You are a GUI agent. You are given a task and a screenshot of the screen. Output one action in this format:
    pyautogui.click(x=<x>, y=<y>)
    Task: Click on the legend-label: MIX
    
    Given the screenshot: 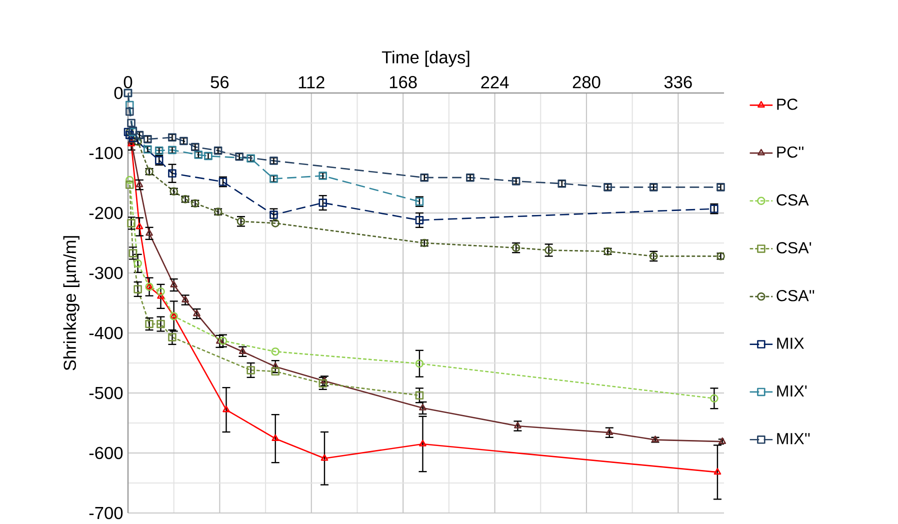 What is the action you would take?
    pyautogui.click(x=790, y=343)
    